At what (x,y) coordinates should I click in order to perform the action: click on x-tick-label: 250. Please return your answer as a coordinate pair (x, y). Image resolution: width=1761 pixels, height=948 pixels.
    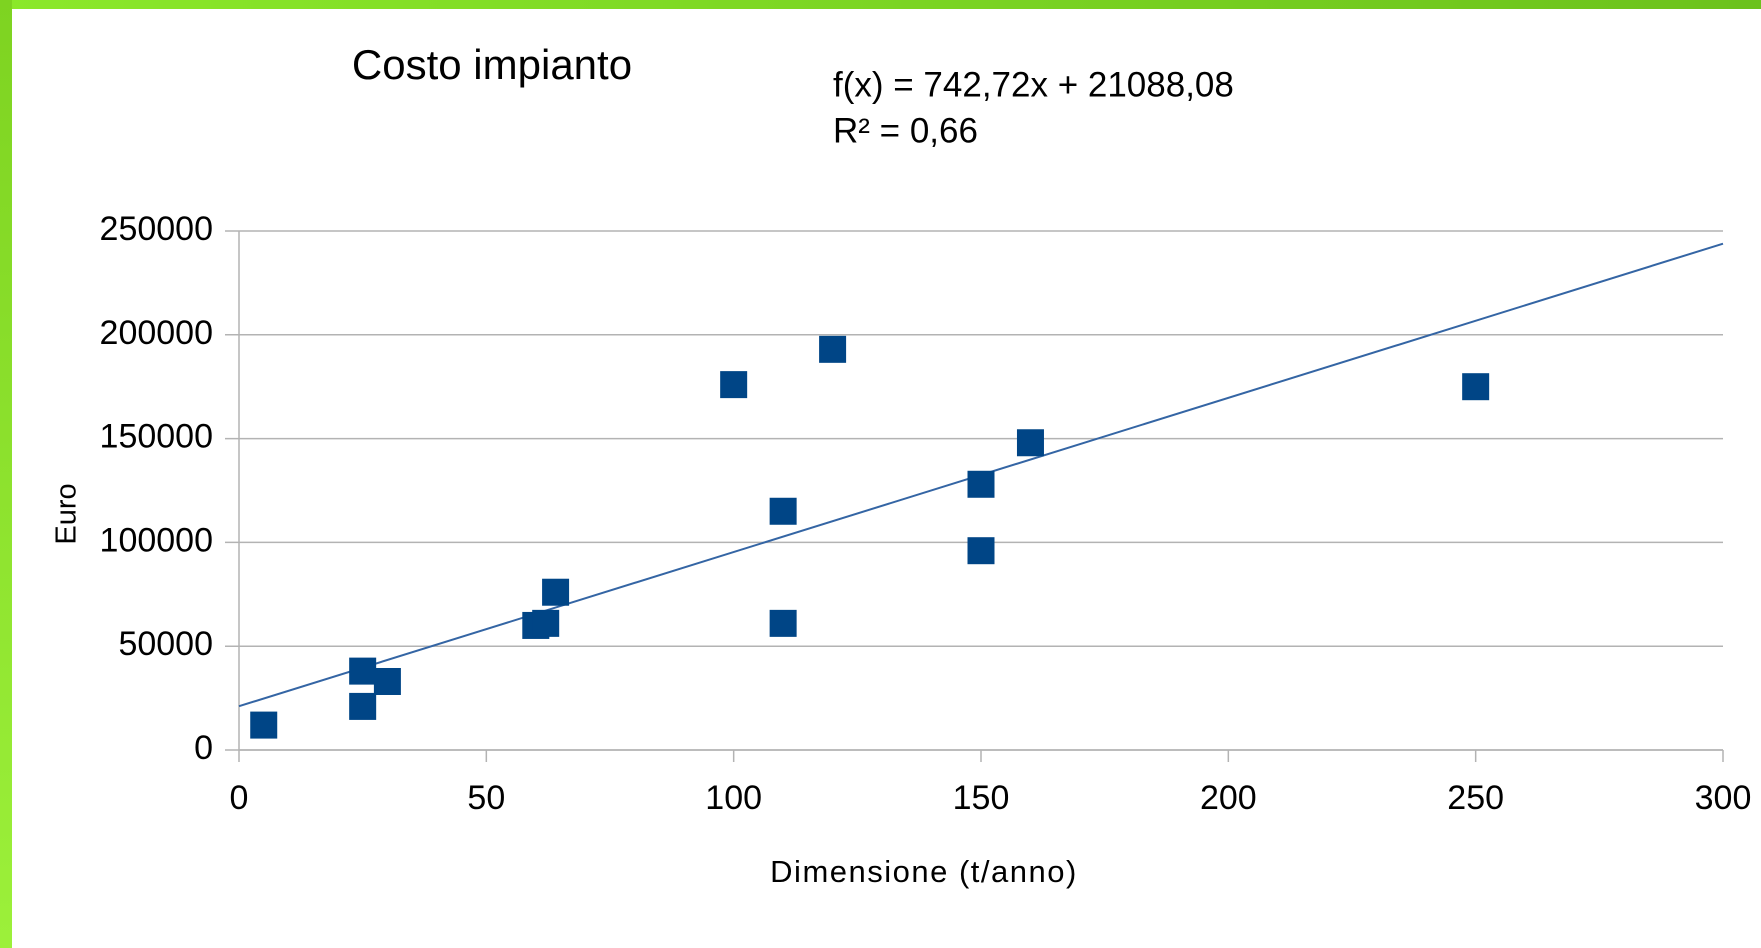
    Looking at the image, I should click on (1475, 798).